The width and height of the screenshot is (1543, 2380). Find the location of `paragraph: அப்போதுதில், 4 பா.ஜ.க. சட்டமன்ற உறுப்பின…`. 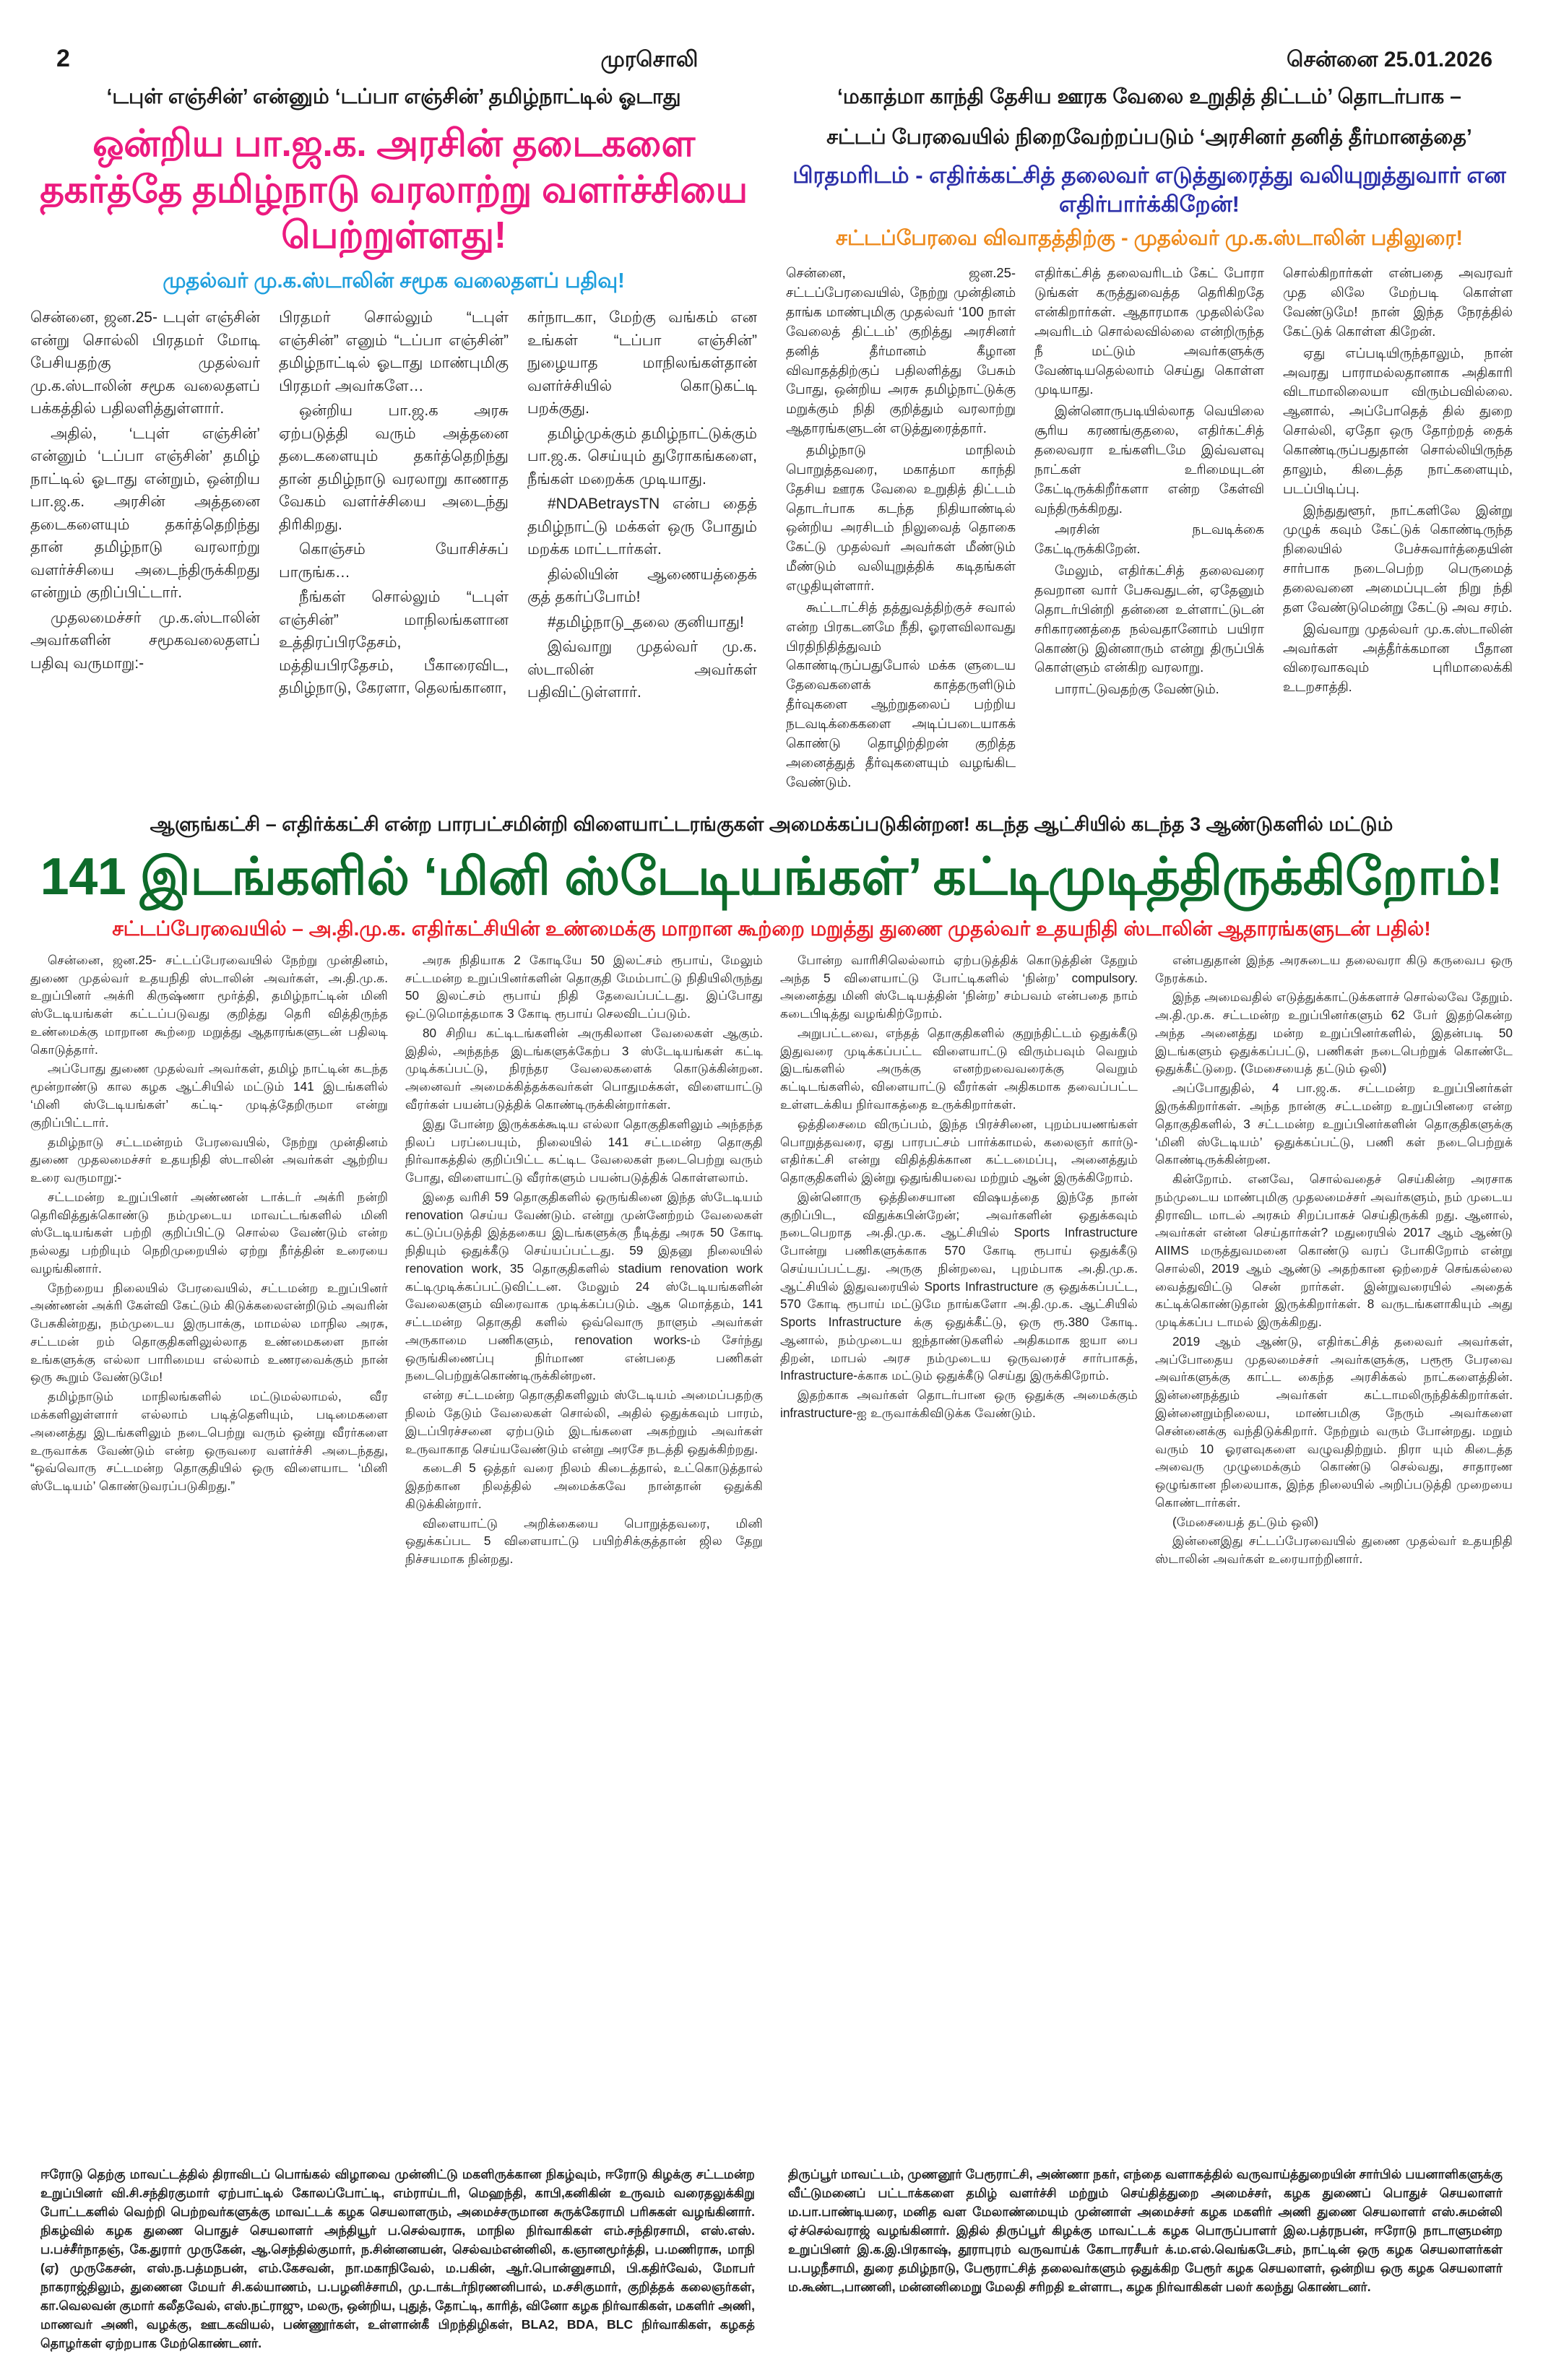

paragraph: அப்போதுதில், 4 பா.ஜ.க. சட்டமன்ற உறுப்பின… is located at coordinates (1334, 1124).